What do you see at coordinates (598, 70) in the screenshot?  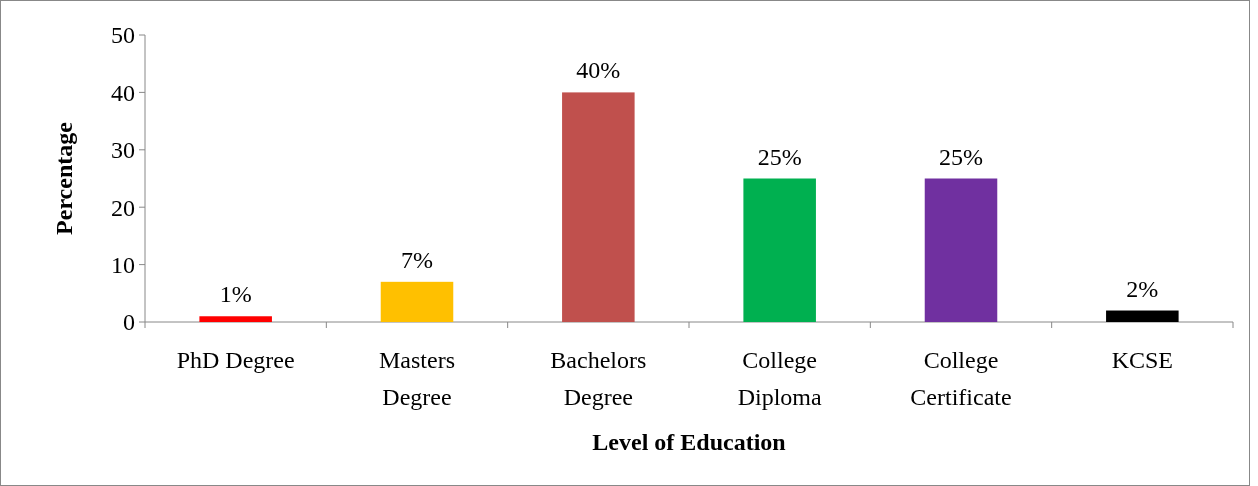 I see `data-label: 40%` at bounding box center [598, 70].